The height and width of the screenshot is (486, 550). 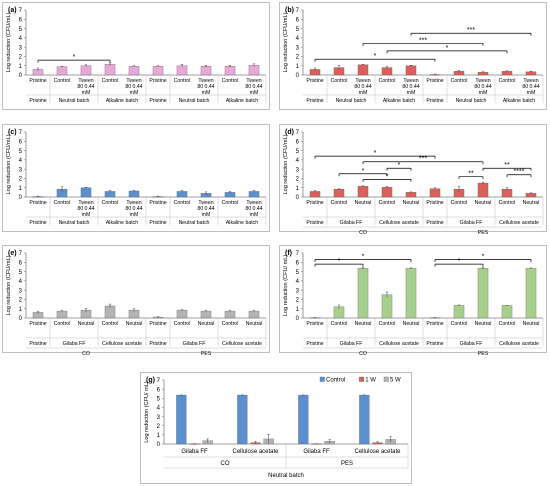 What do you see at coordinates (150, 380) in the screenshot?
I see `panel-label: (g)` at bounding box center [150, 380].